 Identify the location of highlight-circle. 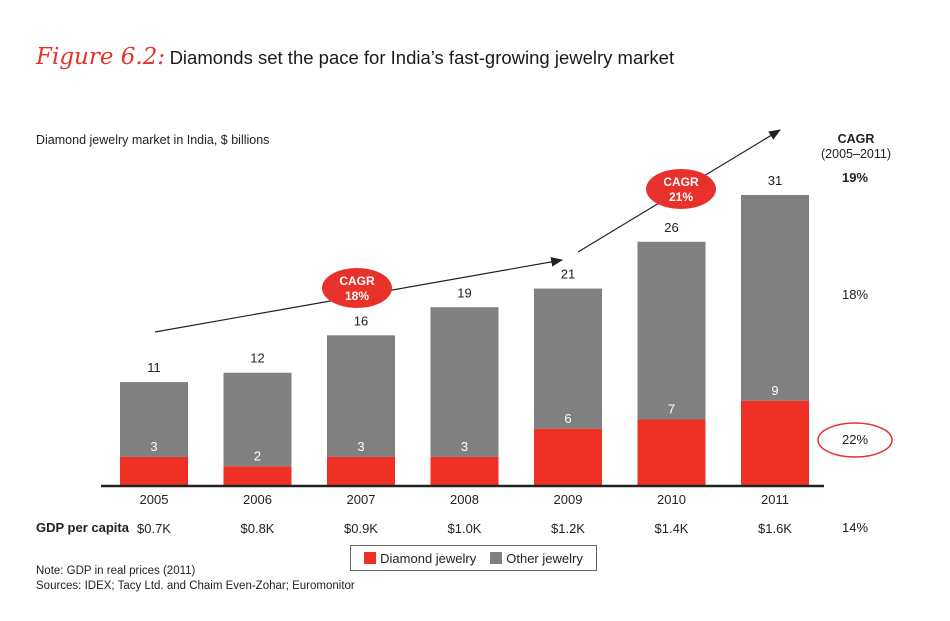
(855, 440).